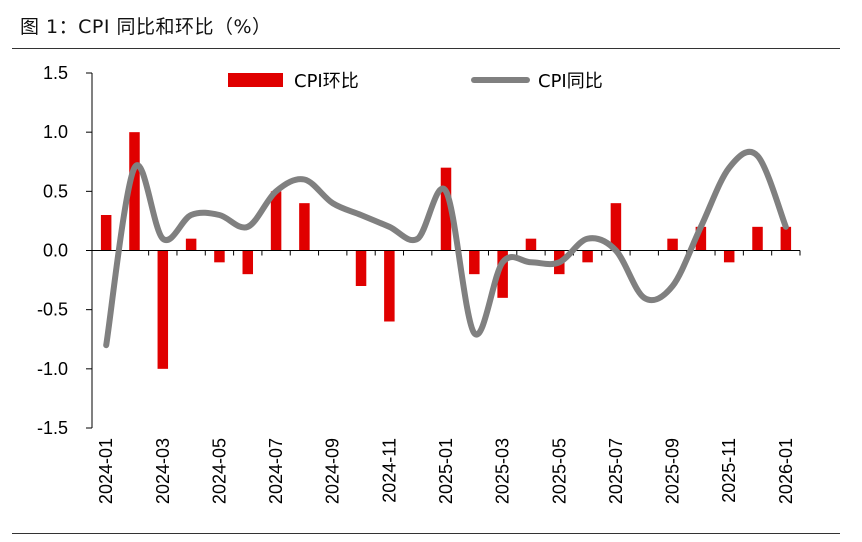 Image resolution: width=862 pixels, height=542 pixels. Describe the element at coordinates (52, 310) in the screenshot. I see `y-tick-label: -0.5` at that location.